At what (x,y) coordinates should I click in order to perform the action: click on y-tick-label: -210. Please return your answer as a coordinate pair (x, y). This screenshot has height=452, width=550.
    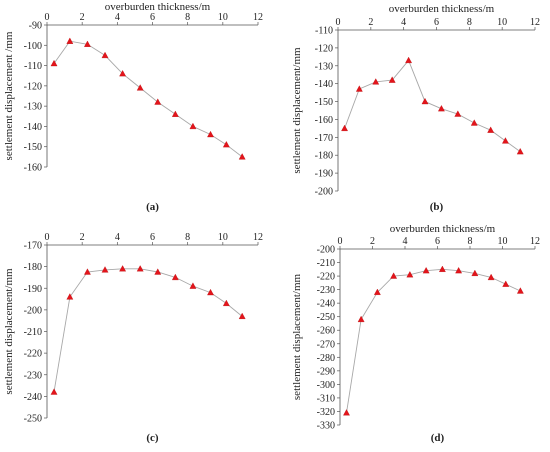
    Looking at the image, I should click on (326, 263).